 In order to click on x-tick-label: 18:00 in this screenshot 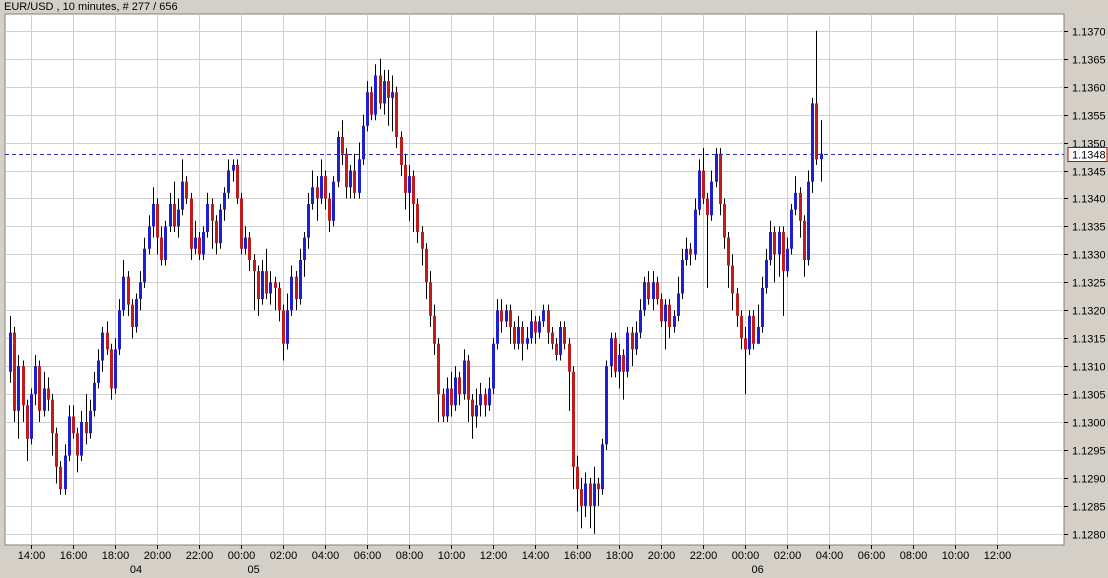, I will do `click(620, 556)`.